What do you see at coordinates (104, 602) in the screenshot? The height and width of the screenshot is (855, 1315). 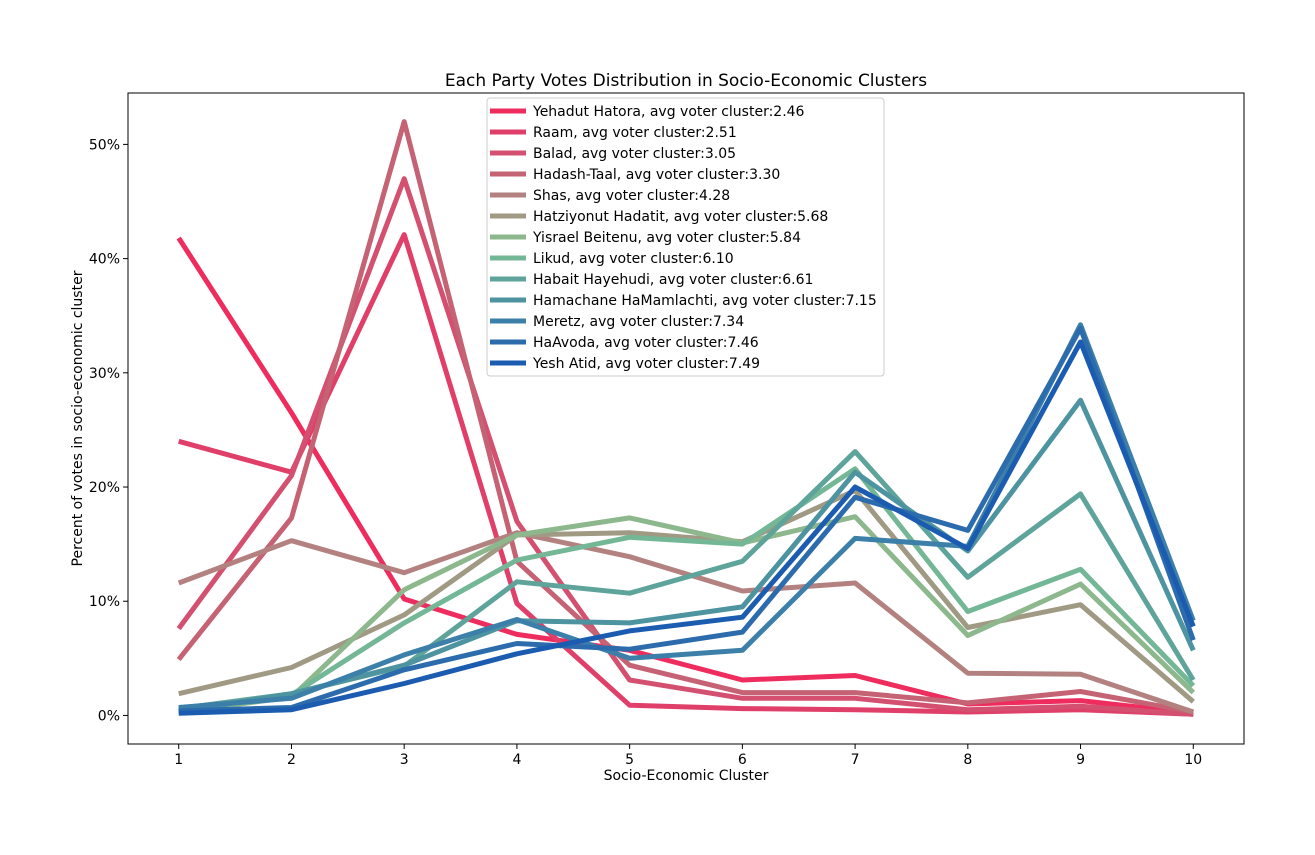 I see `y-tick-label: 10%` at bounding box center [104, 602].